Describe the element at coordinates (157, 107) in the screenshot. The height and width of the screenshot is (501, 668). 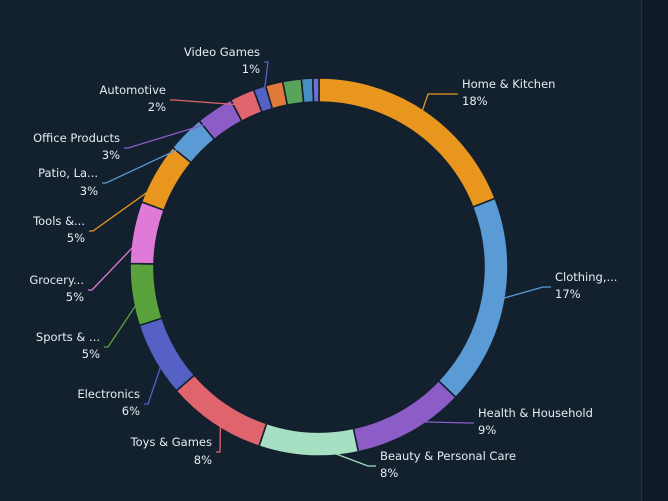
I see `value-label-automotive: 2%` at that location.